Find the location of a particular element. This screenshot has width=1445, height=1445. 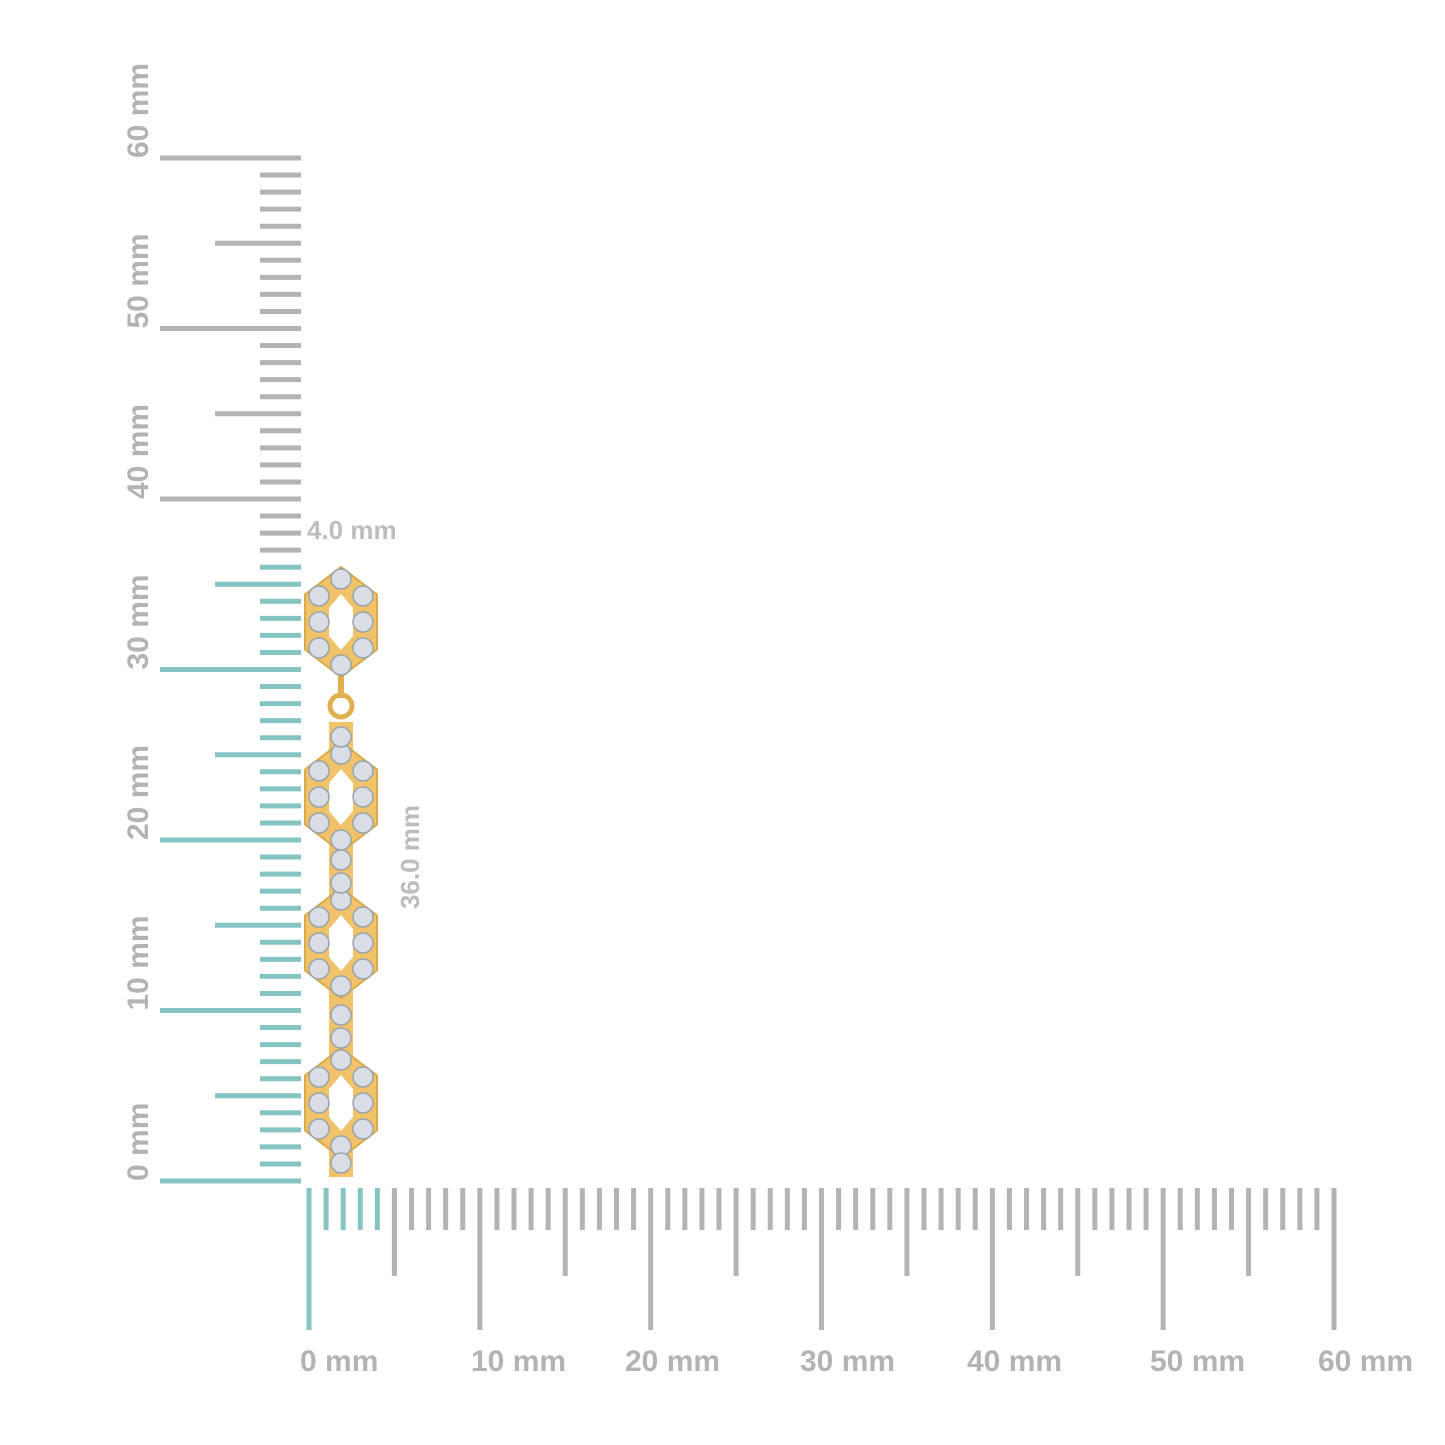

horizontal-tick-label: 40 mm is located at coordinates (1014, 1361).